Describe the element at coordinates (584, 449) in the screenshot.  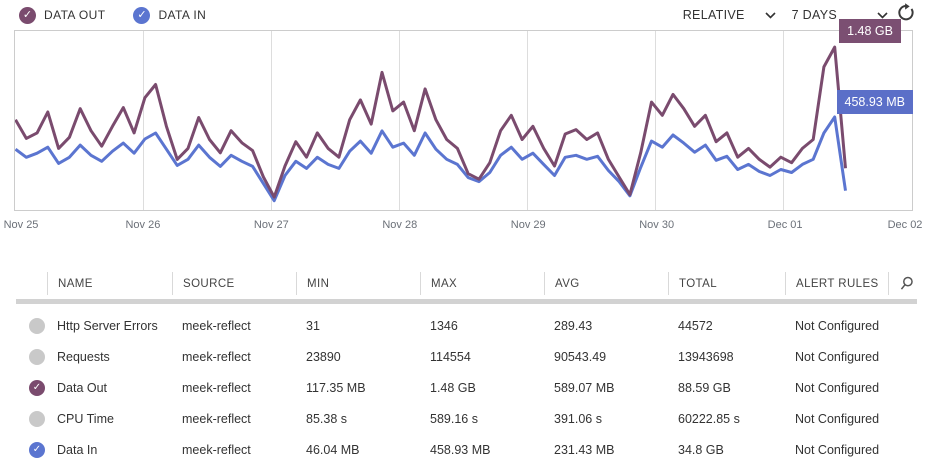
I see `cell-avg: 231.43 MB` at that location.